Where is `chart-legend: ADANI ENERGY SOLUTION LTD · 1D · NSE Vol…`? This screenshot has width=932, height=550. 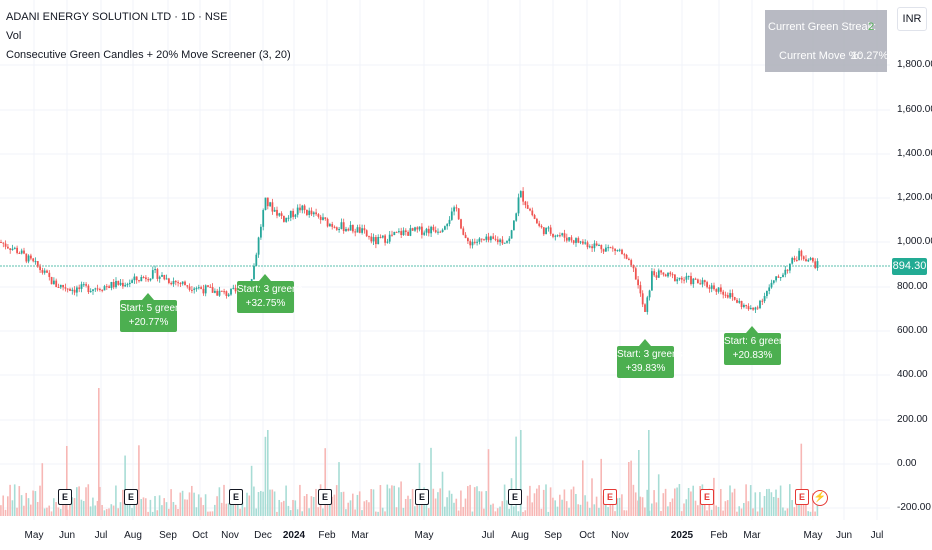 chart-legend: ADANI ENERGY SOLUTION LTD · 1D · NSE Vol… is located at coordinates (148, 36).